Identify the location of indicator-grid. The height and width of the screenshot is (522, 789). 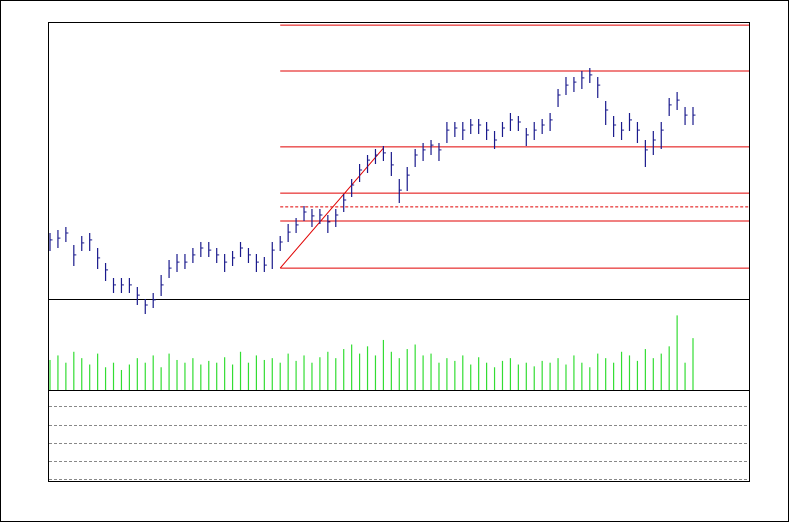
(399, 443).